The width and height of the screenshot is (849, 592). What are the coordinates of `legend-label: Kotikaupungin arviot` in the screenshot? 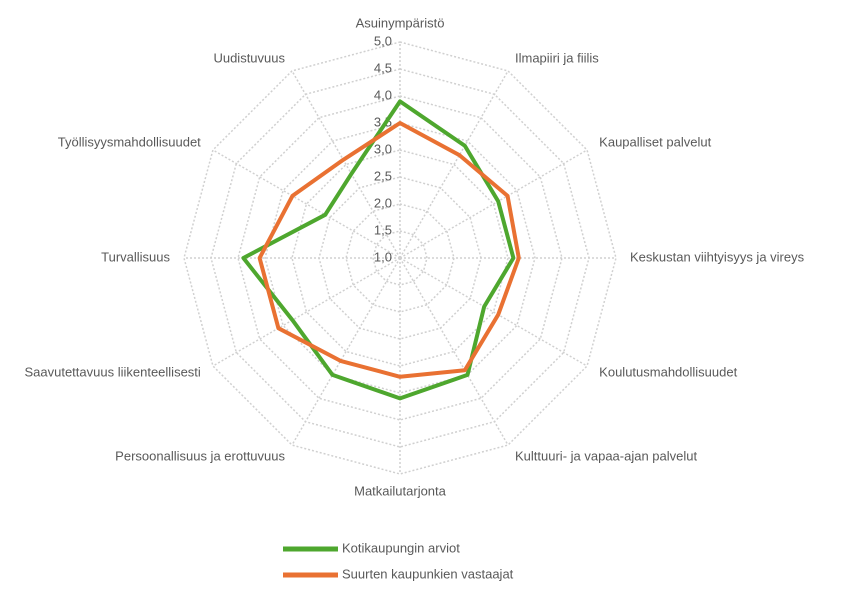 It's located at (401, 547).